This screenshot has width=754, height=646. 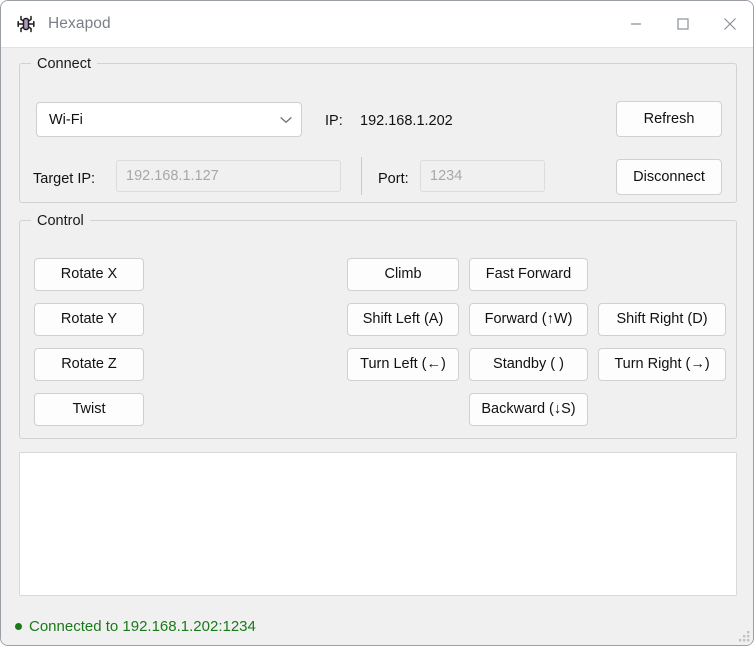 I want to click on hexapod-bug-icon, so click(x=26, y=24).